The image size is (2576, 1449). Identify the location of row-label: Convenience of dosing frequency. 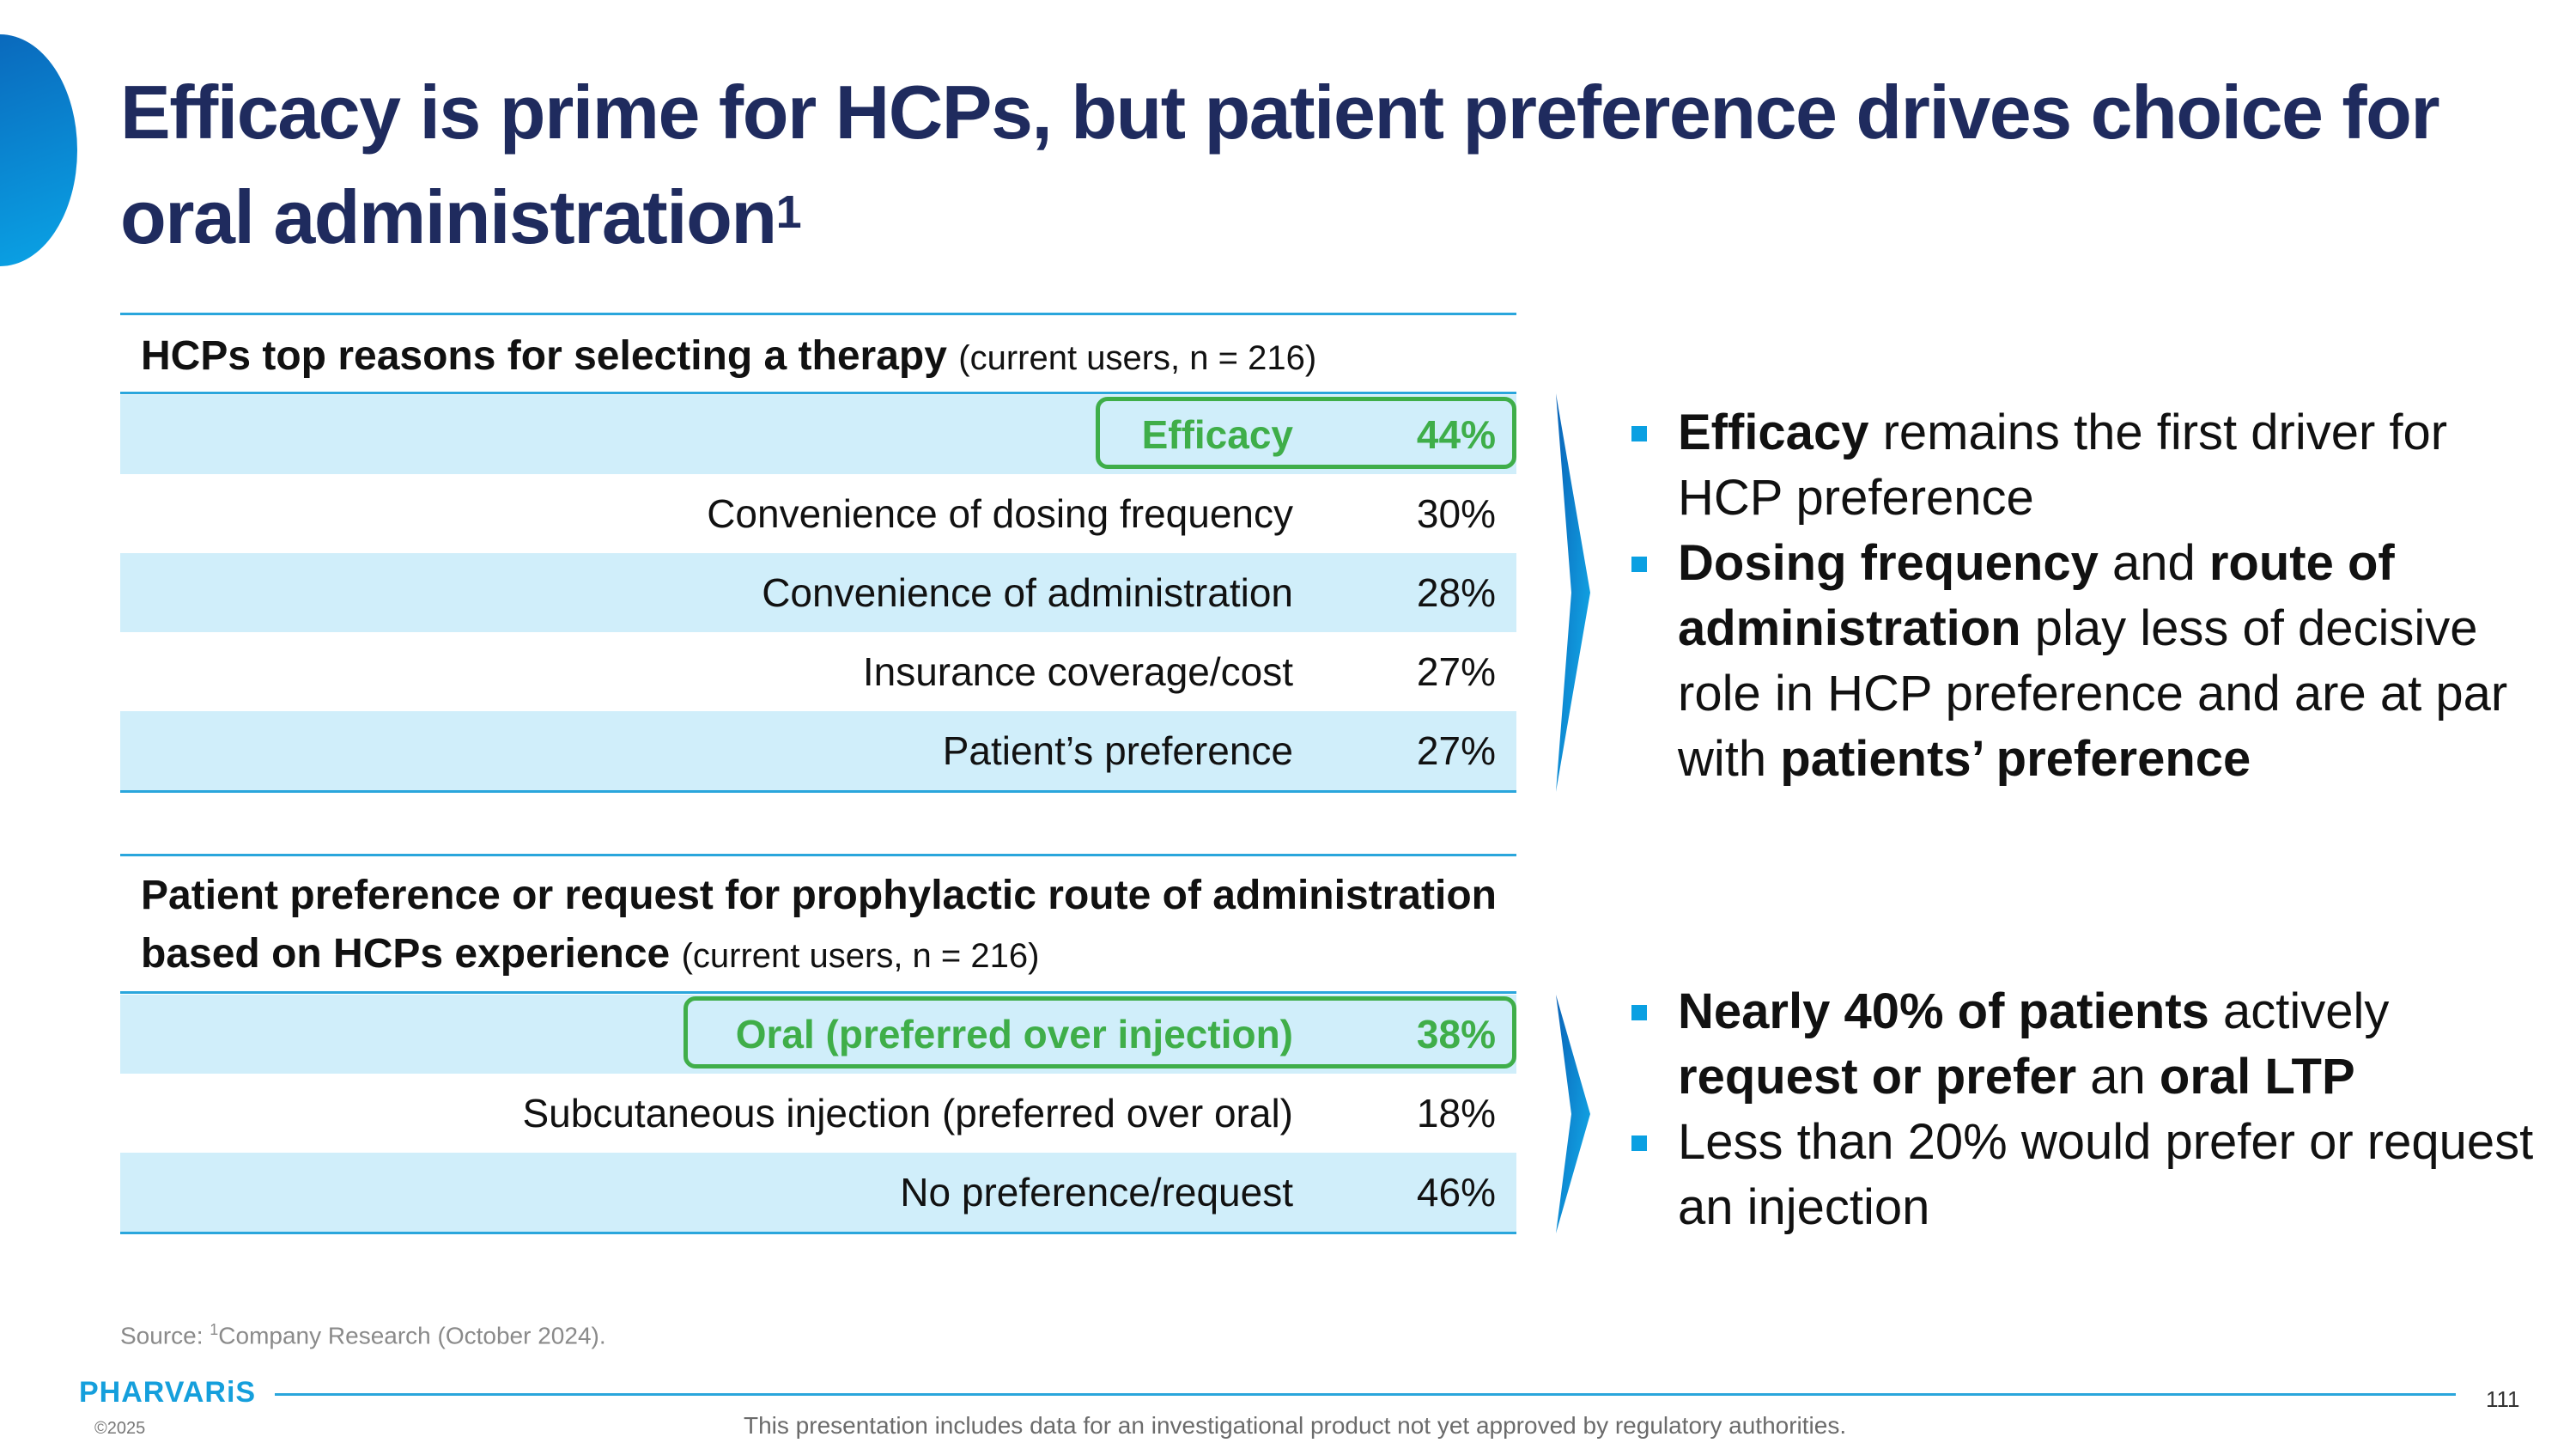
(1000, 513).